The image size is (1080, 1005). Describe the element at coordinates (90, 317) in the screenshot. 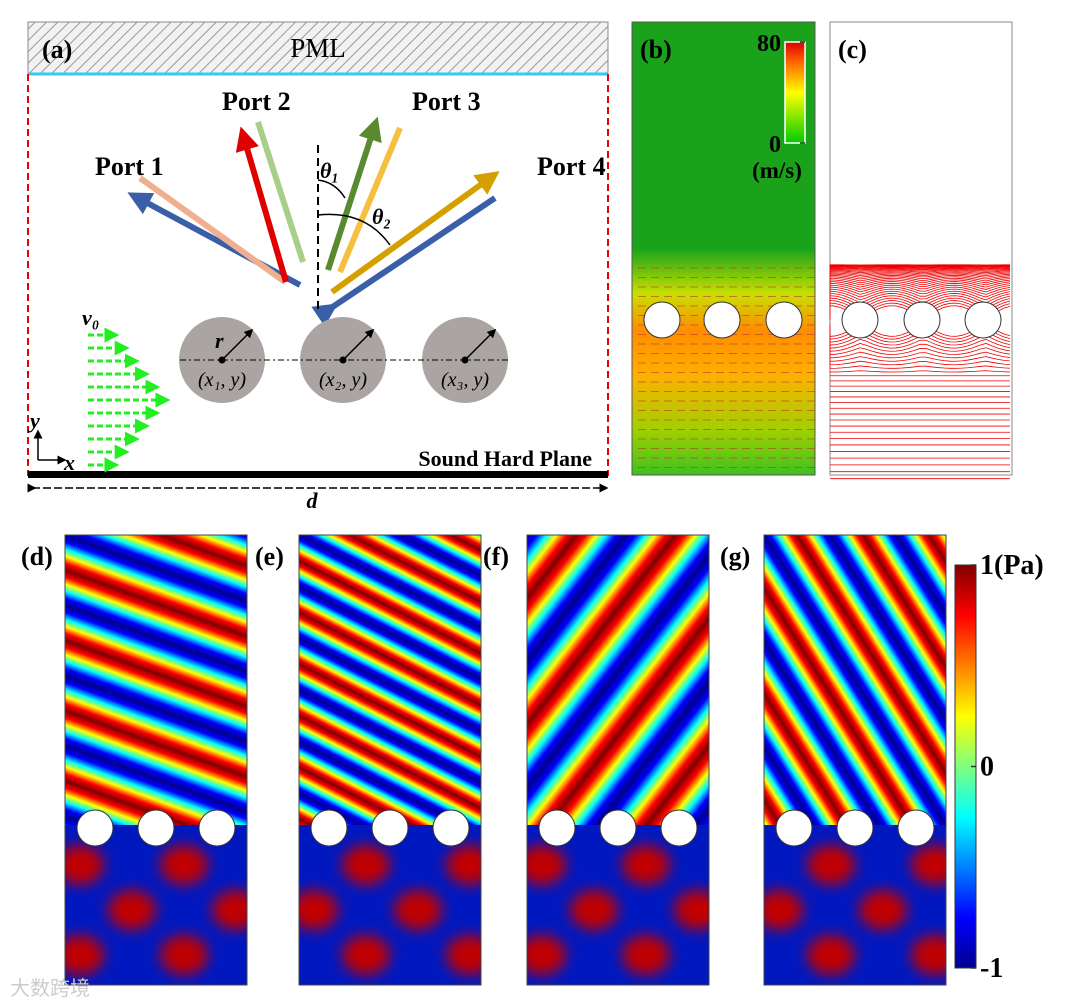

I see `velocity-label: v₀` at that location.